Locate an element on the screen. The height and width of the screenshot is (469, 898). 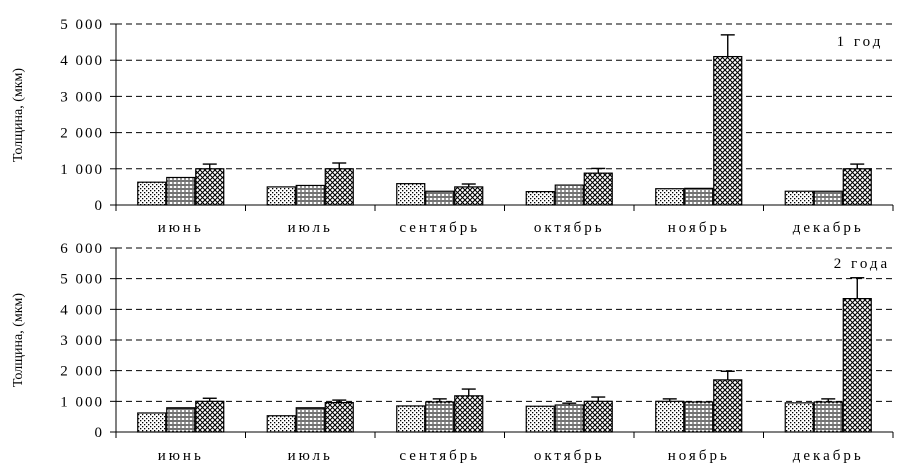
panel-label: 1 год is located at coordinates (860, 42).